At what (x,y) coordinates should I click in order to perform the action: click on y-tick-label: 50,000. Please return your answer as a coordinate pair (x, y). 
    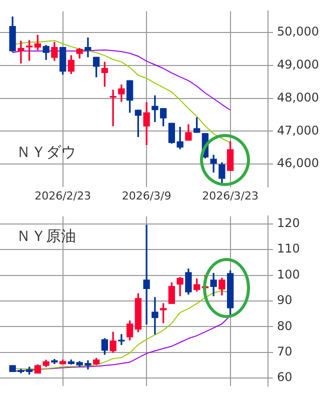
    Looking at the image, I should click on (298, 31).